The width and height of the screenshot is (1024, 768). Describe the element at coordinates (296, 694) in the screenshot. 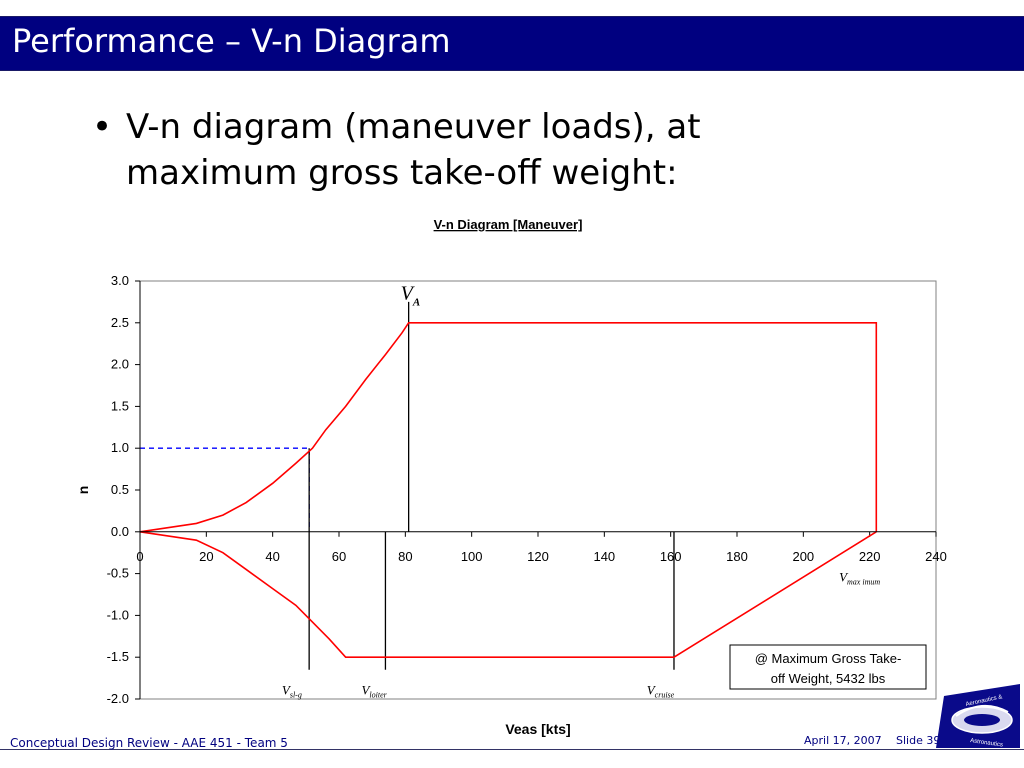

I see `speed-annotation-sub: sl-g` at that location.